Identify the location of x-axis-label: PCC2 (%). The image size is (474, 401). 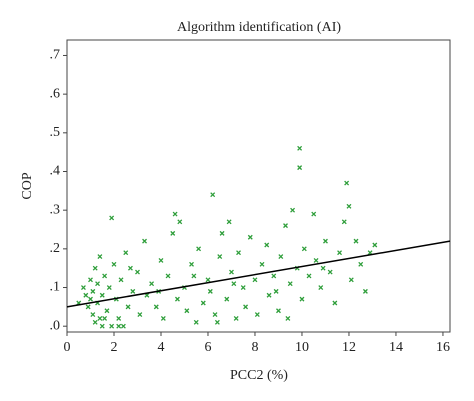
(259, 375).